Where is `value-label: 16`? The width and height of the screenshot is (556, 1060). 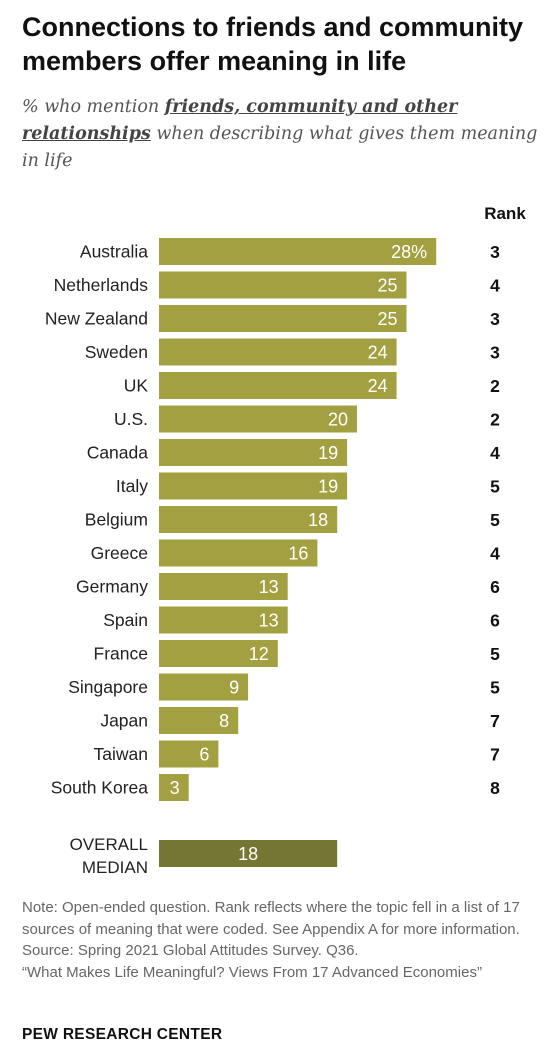
value-label: 16 is located at coordinates (298, 554).